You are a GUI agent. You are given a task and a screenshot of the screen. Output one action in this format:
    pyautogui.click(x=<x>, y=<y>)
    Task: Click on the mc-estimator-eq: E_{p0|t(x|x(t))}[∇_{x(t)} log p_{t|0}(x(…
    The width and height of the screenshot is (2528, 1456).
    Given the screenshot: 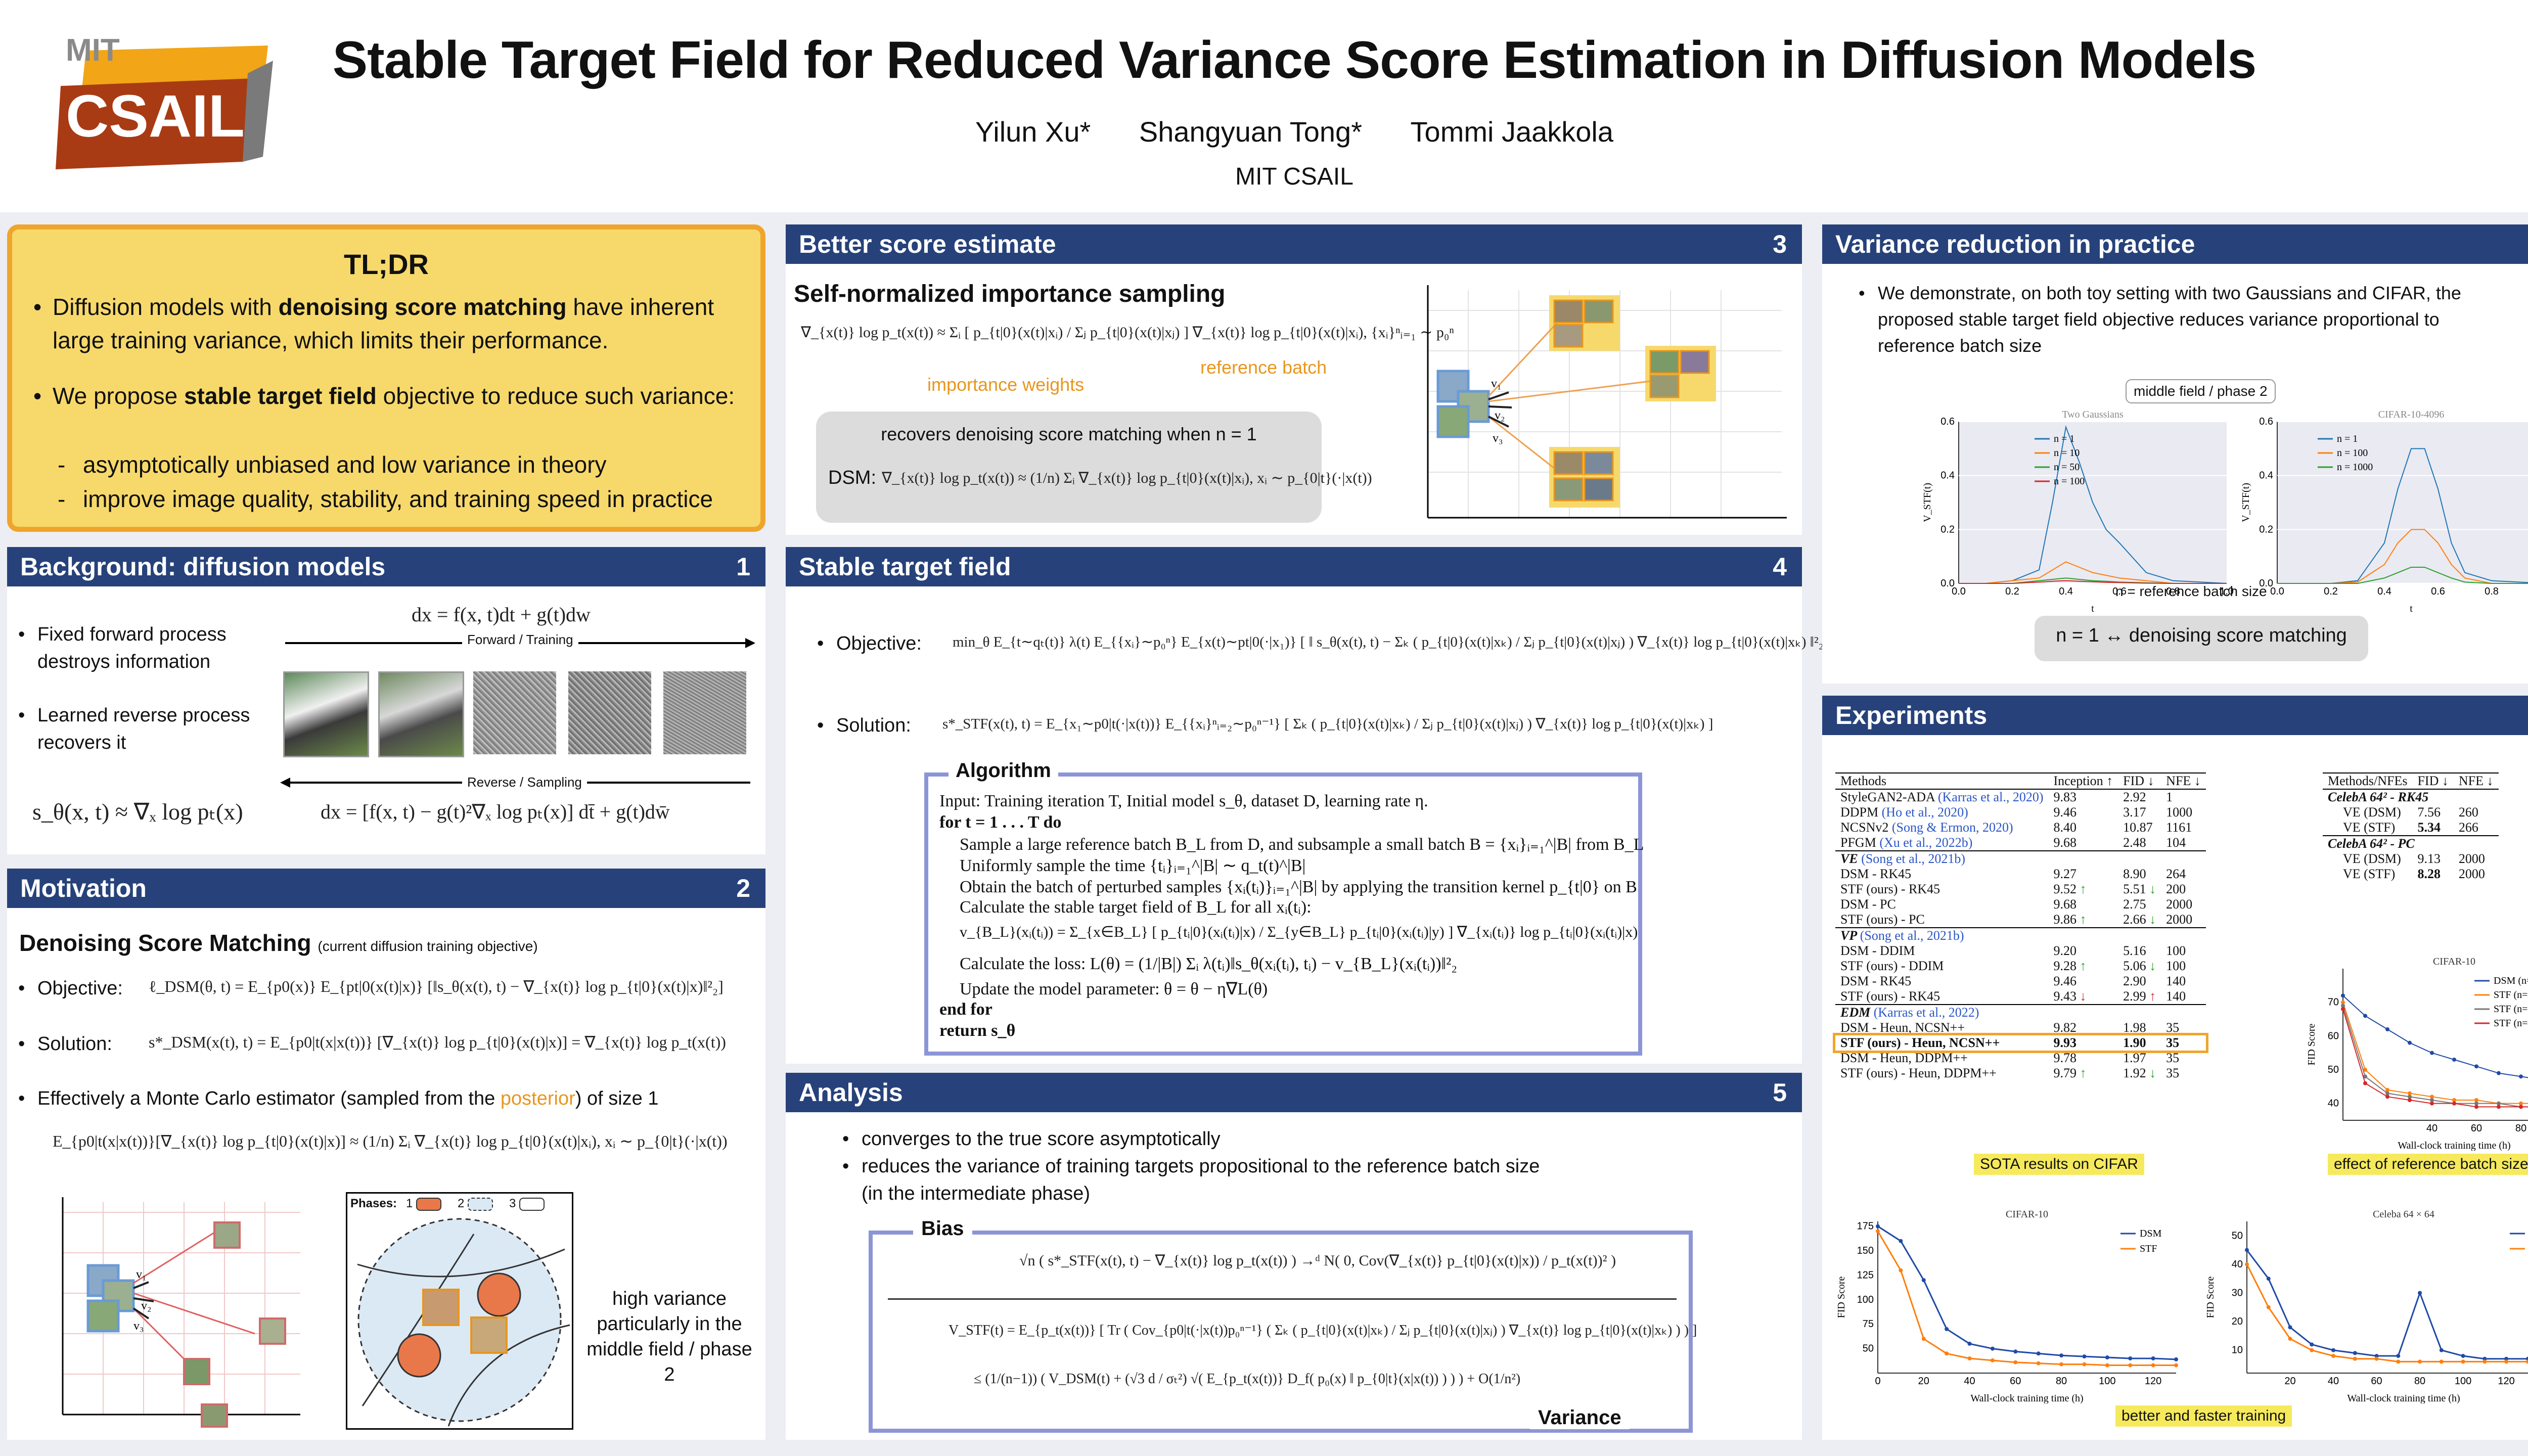 What is the action you would take?
    pyautogui.click(x=391, y=1141)
    